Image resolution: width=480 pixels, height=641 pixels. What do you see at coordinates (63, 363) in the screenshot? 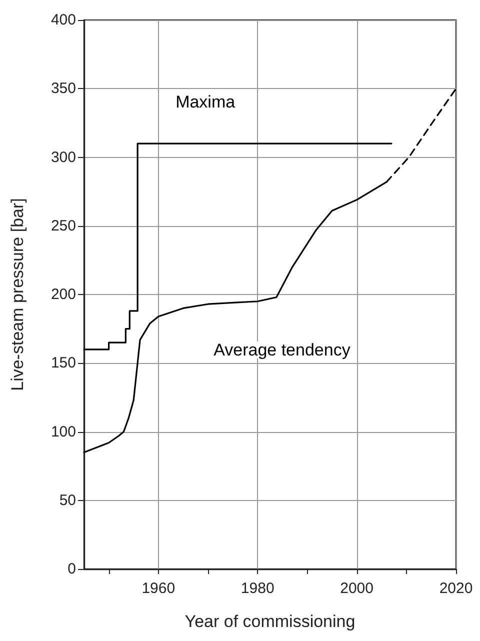
I see `y-tick-label: 150` at bounding box center [63, 363].